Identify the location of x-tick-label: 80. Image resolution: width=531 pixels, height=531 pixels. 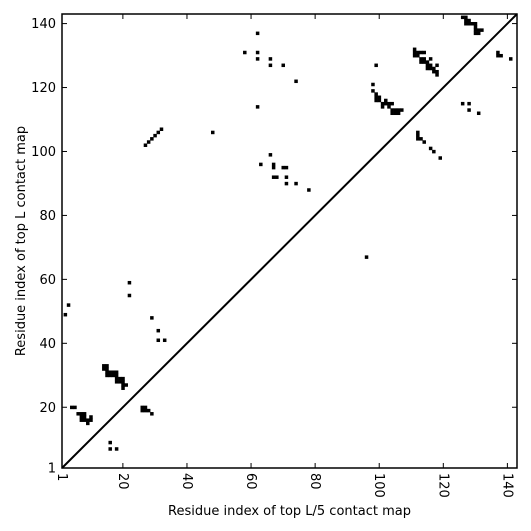
(314, 481).